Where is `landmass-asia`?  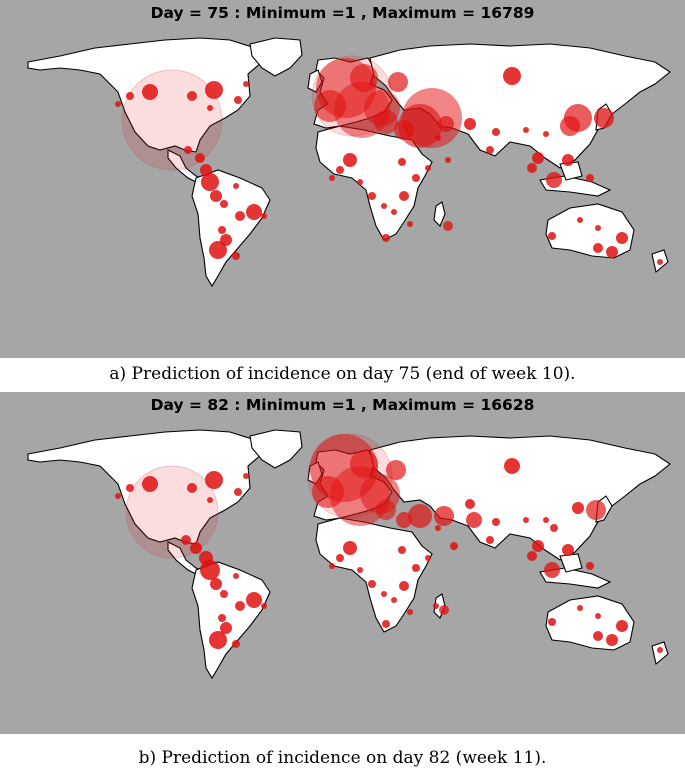
landmass-asia is located at coordinates (520, 498).